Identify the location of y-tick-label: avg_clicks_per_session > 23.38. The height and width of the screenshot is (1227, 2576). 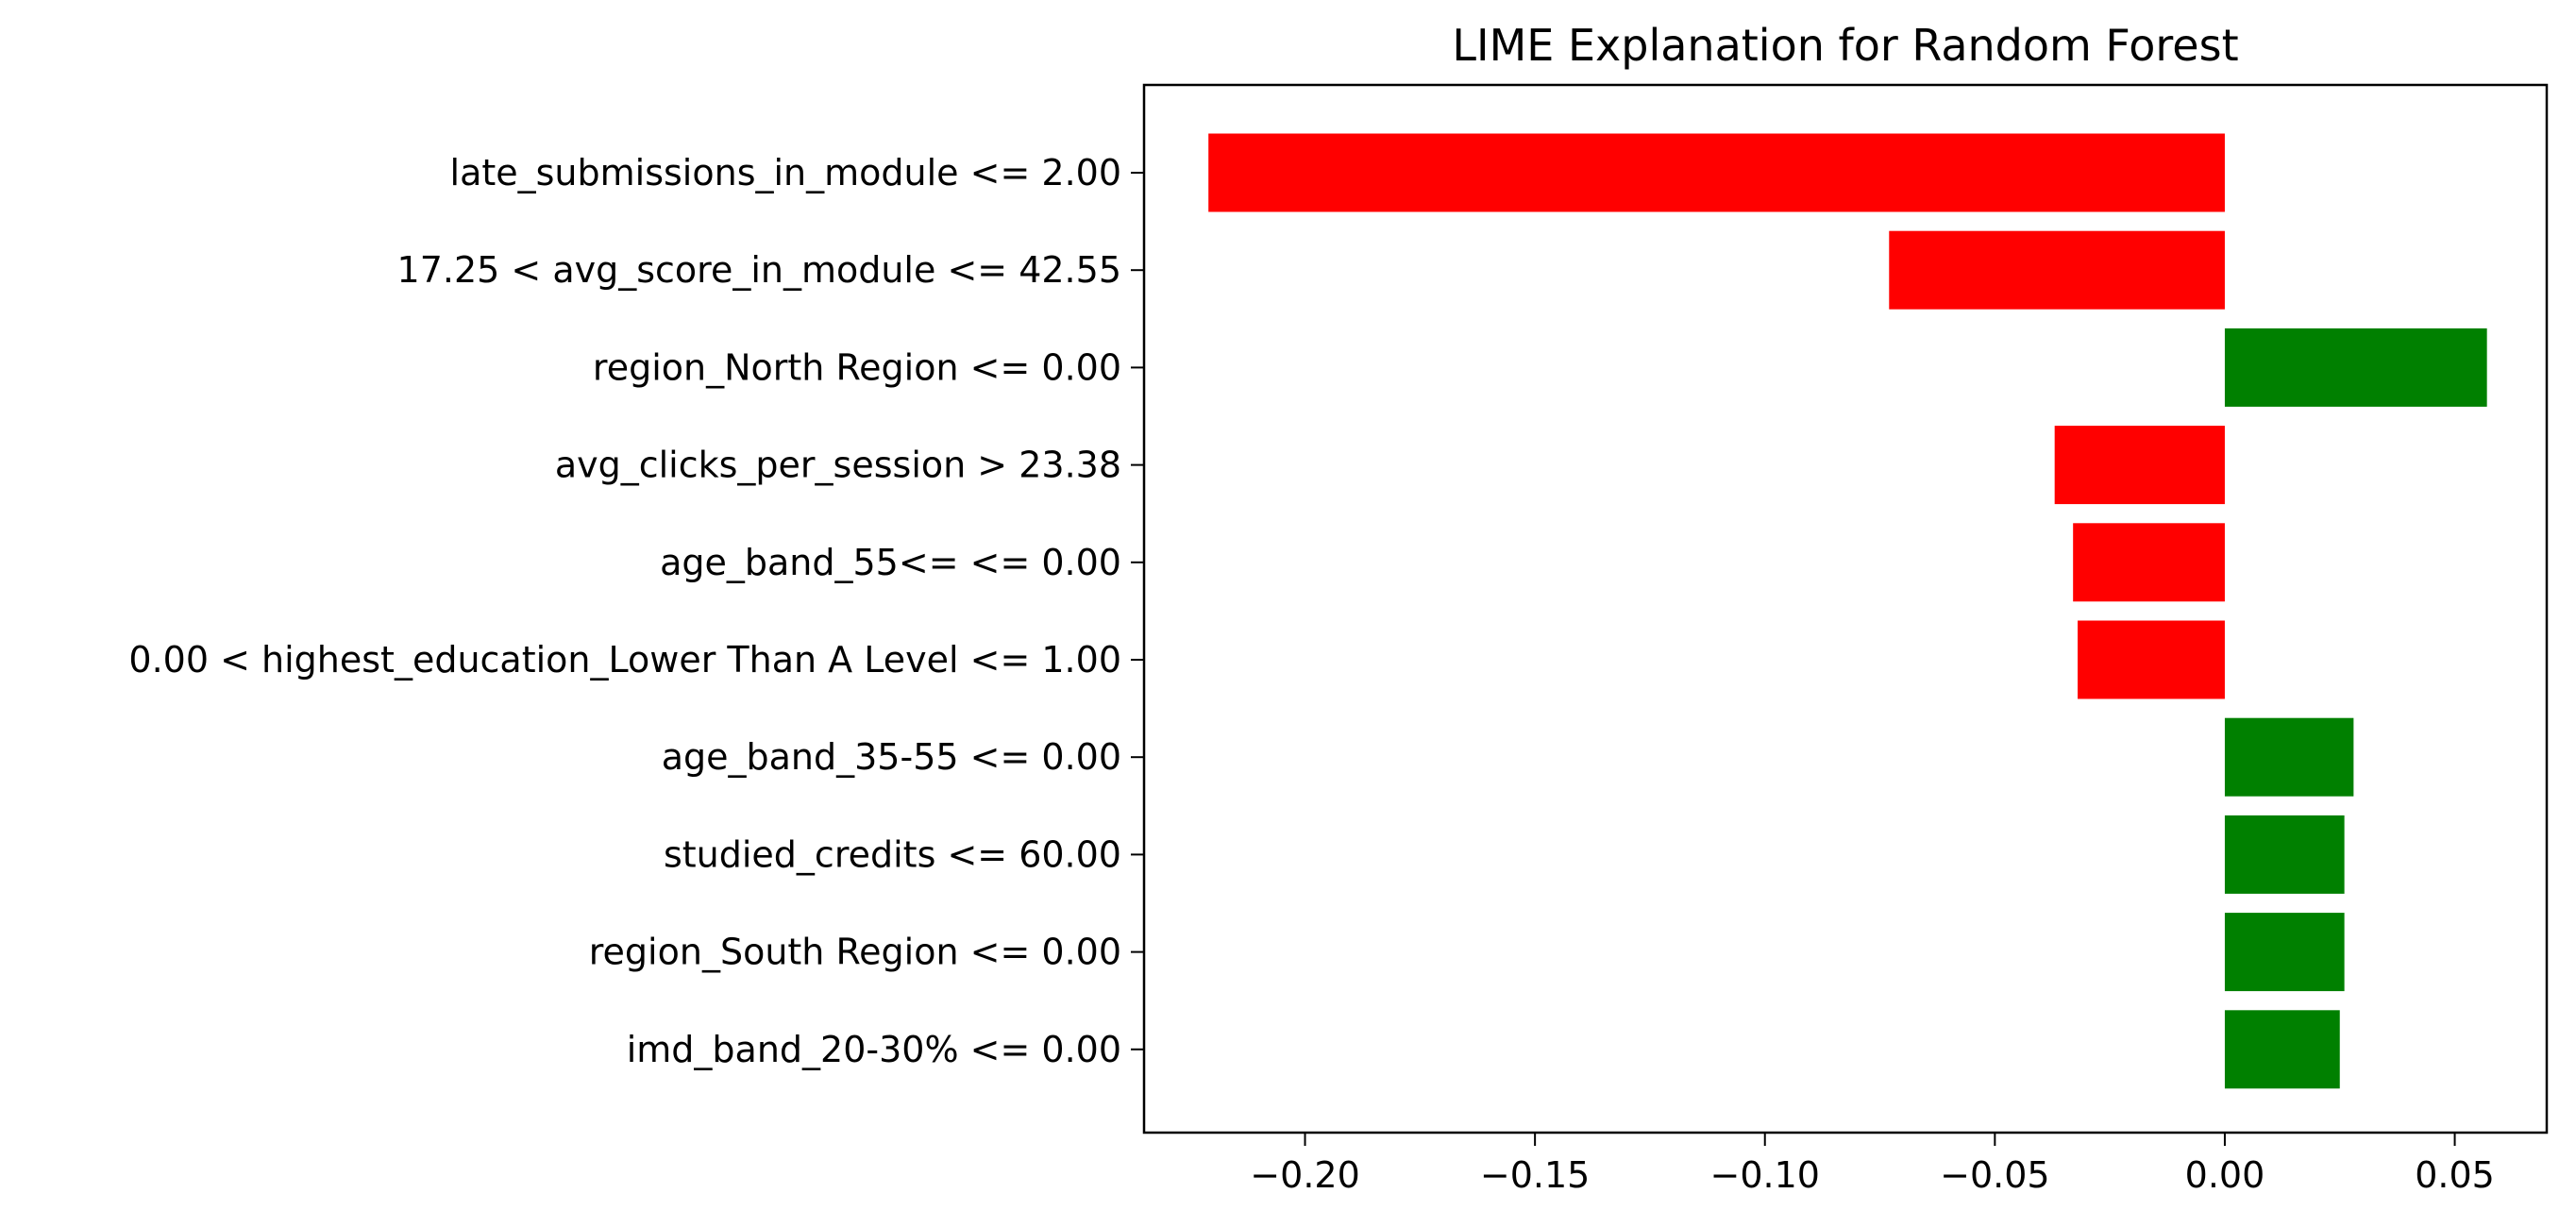
(838, 465).